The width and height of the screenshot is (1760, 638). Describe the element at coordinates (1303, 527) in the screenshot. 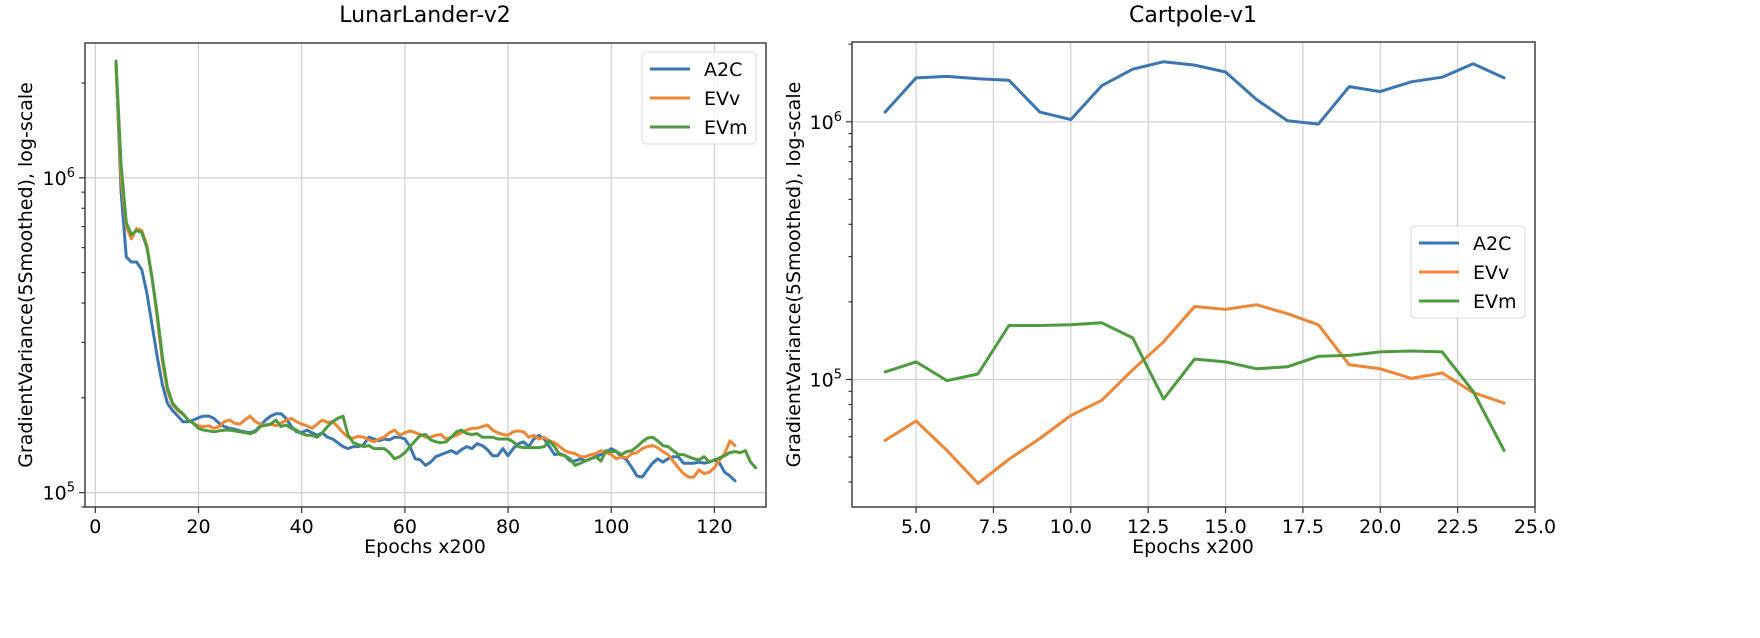

I see `x-tick-label: 17.5` at that location.